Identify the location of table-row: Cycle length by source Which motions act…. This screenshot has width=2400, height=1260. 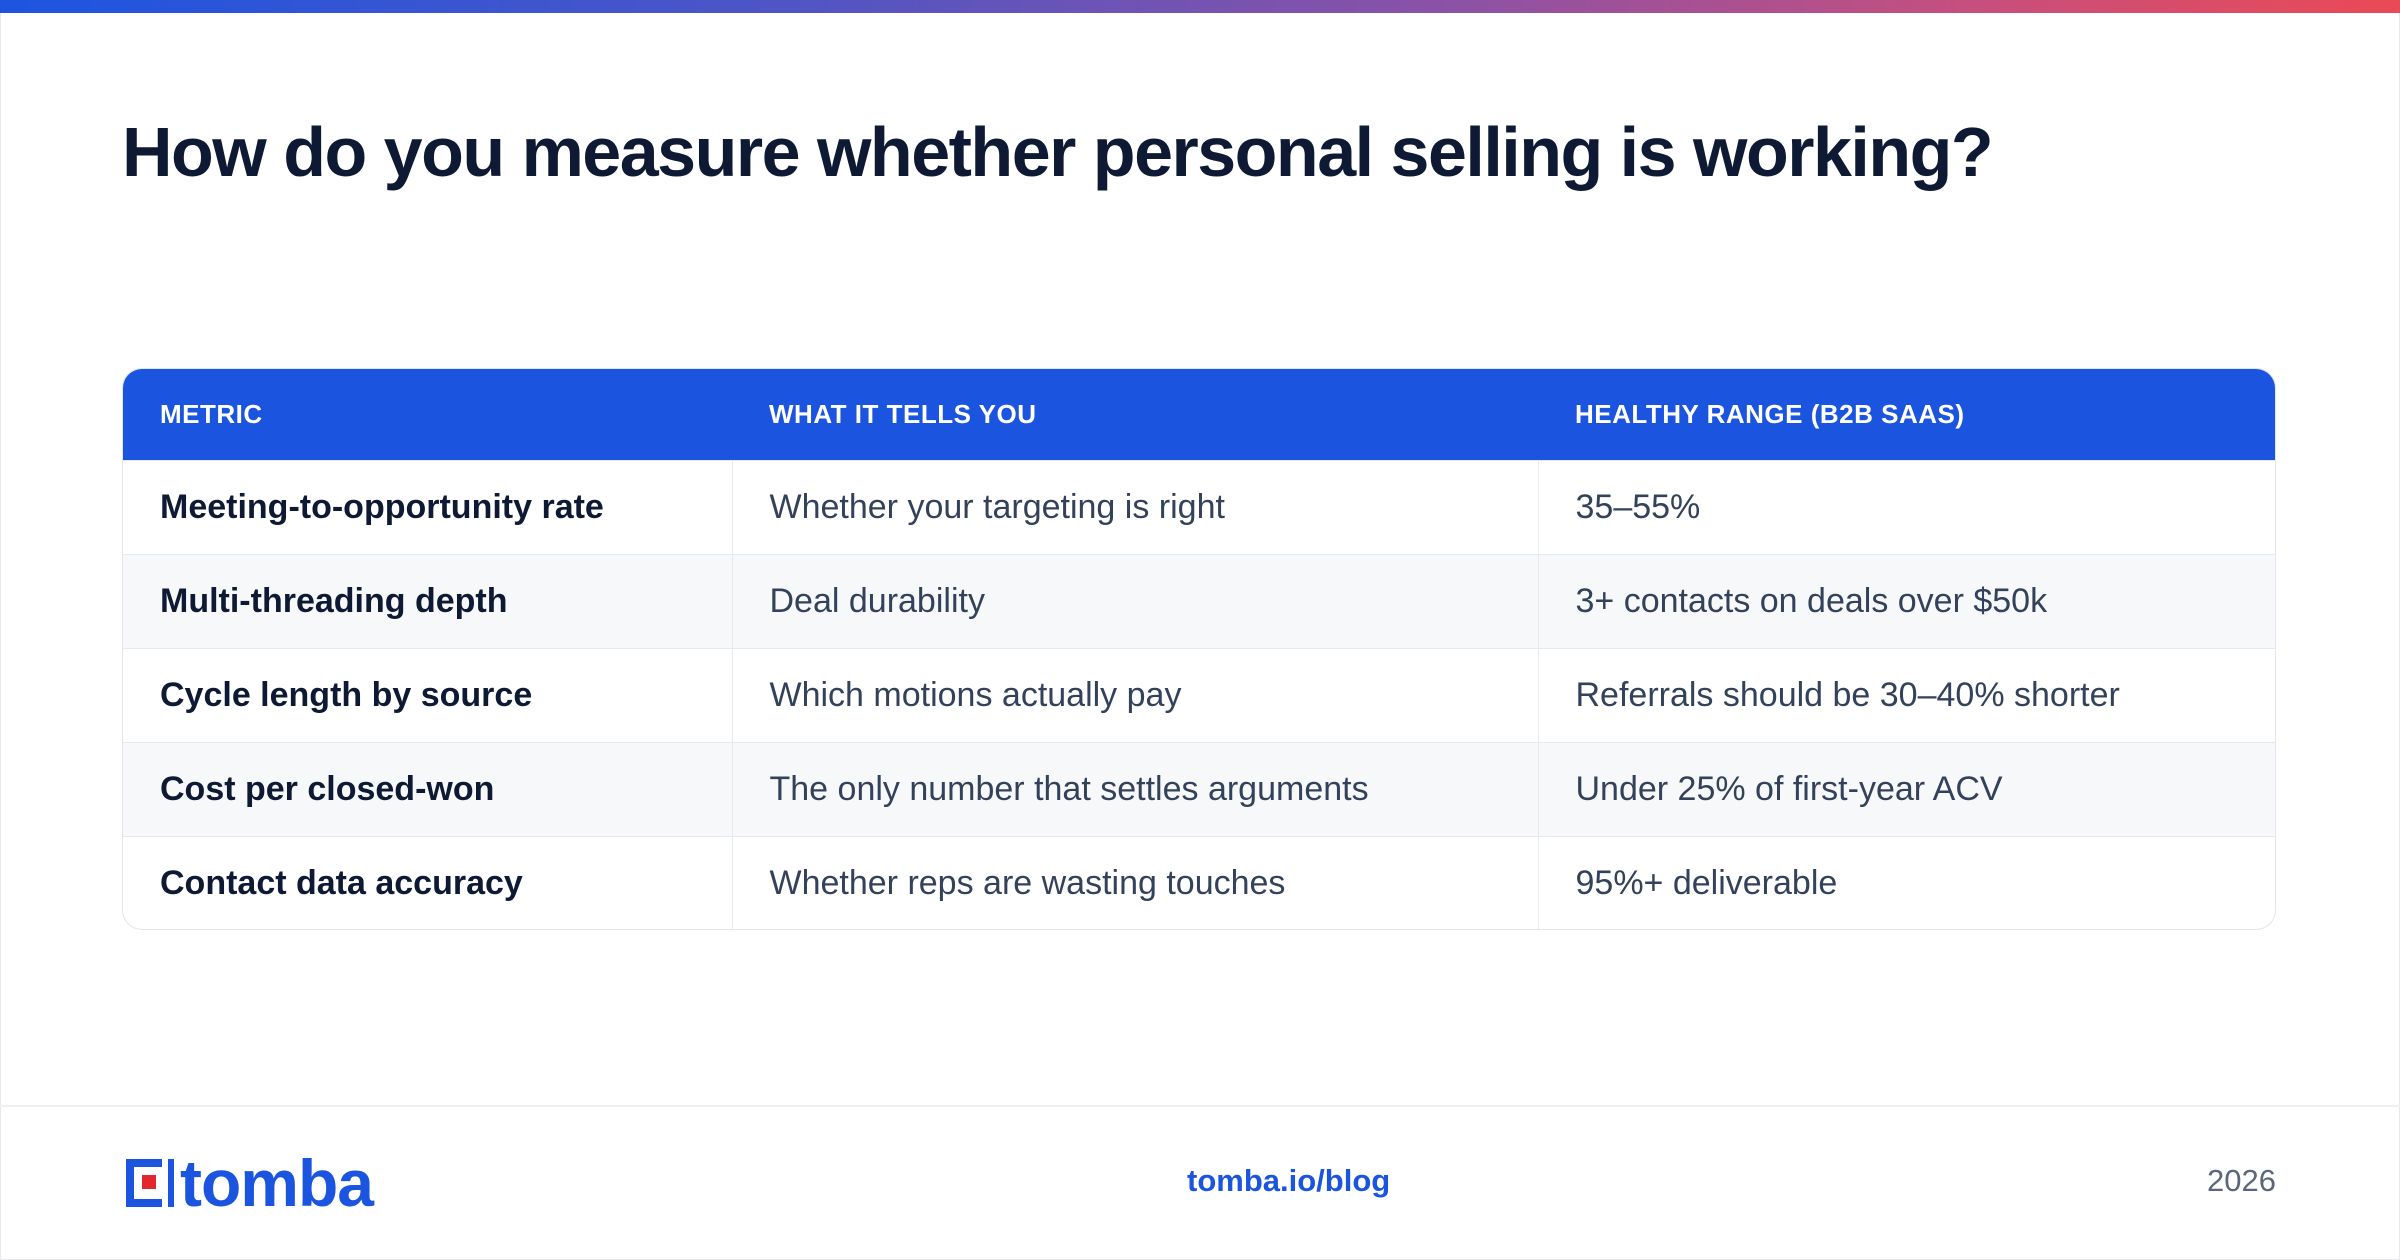
(1199, 694).